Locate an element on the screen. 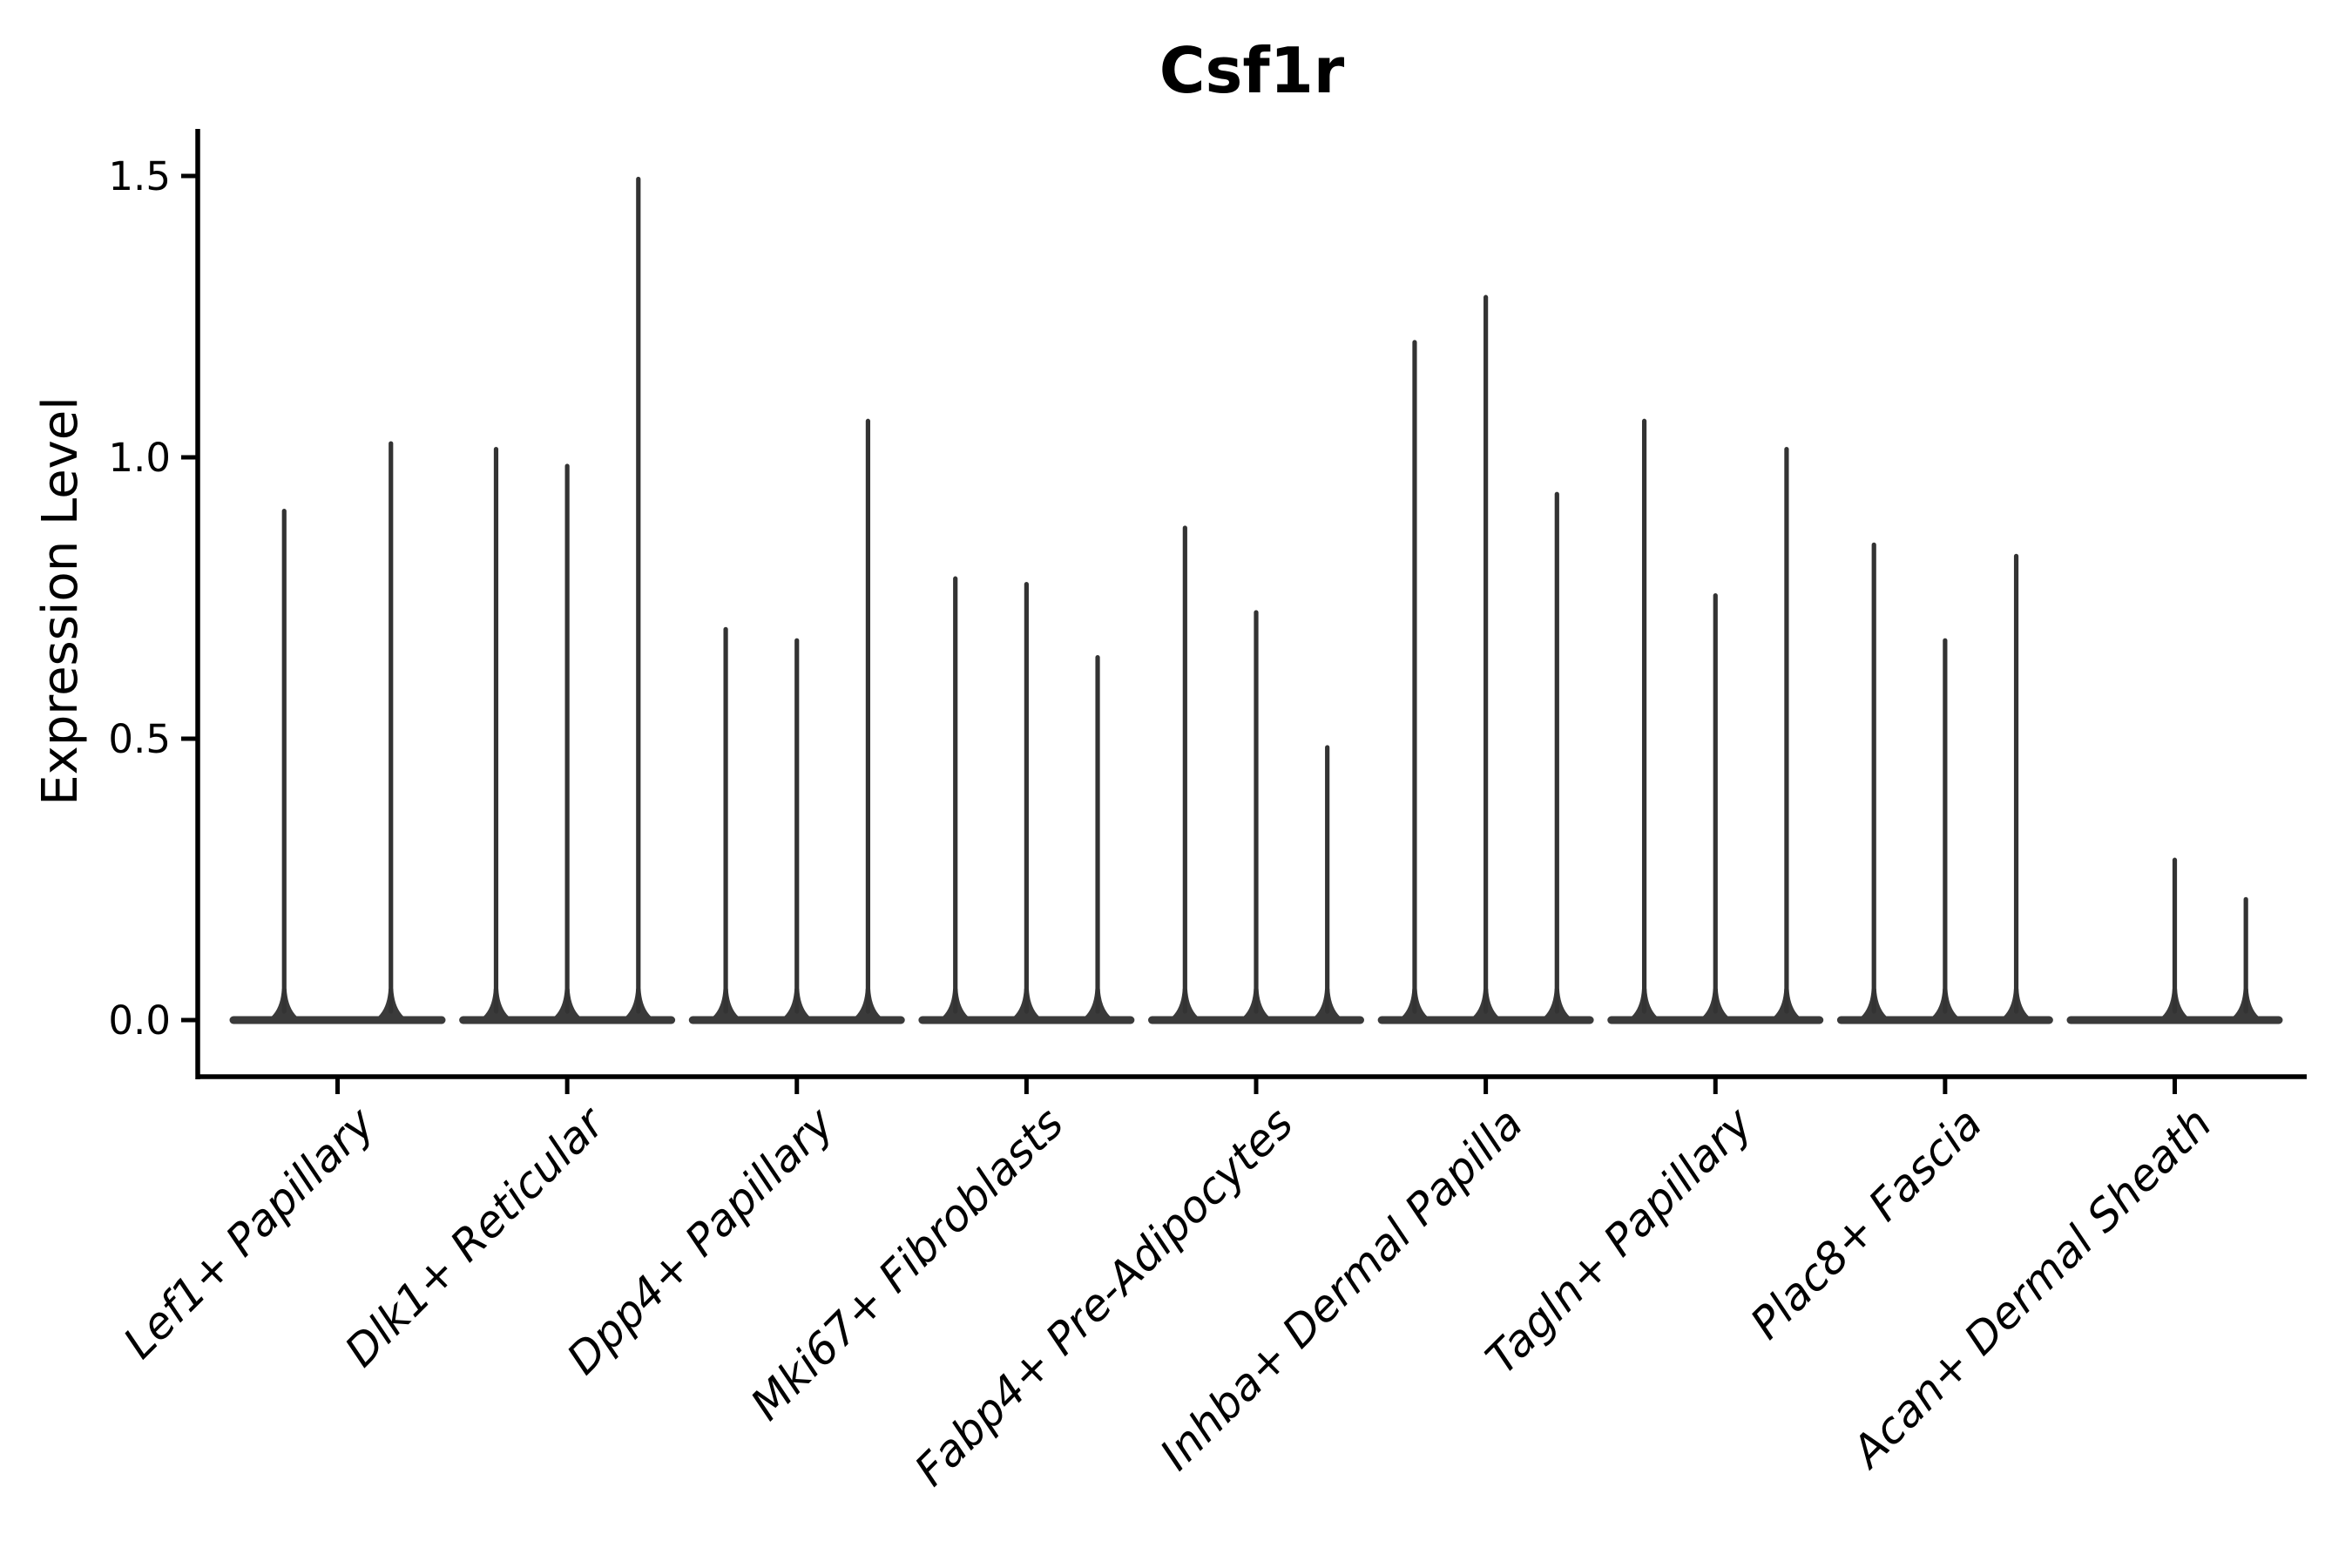 This screenshot has height=1568, width=2352. y-tick-label: 0.5 is located at coordinates (139, 739).